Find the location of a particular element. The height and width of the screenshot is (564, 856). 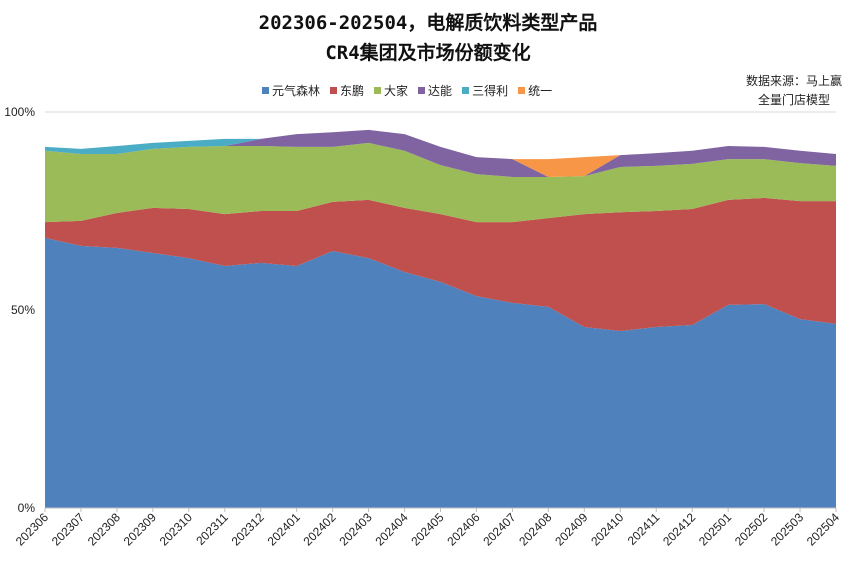

source-note: 数据来源：马上赢 全量门店模型 is located at coordinates (794, 91).